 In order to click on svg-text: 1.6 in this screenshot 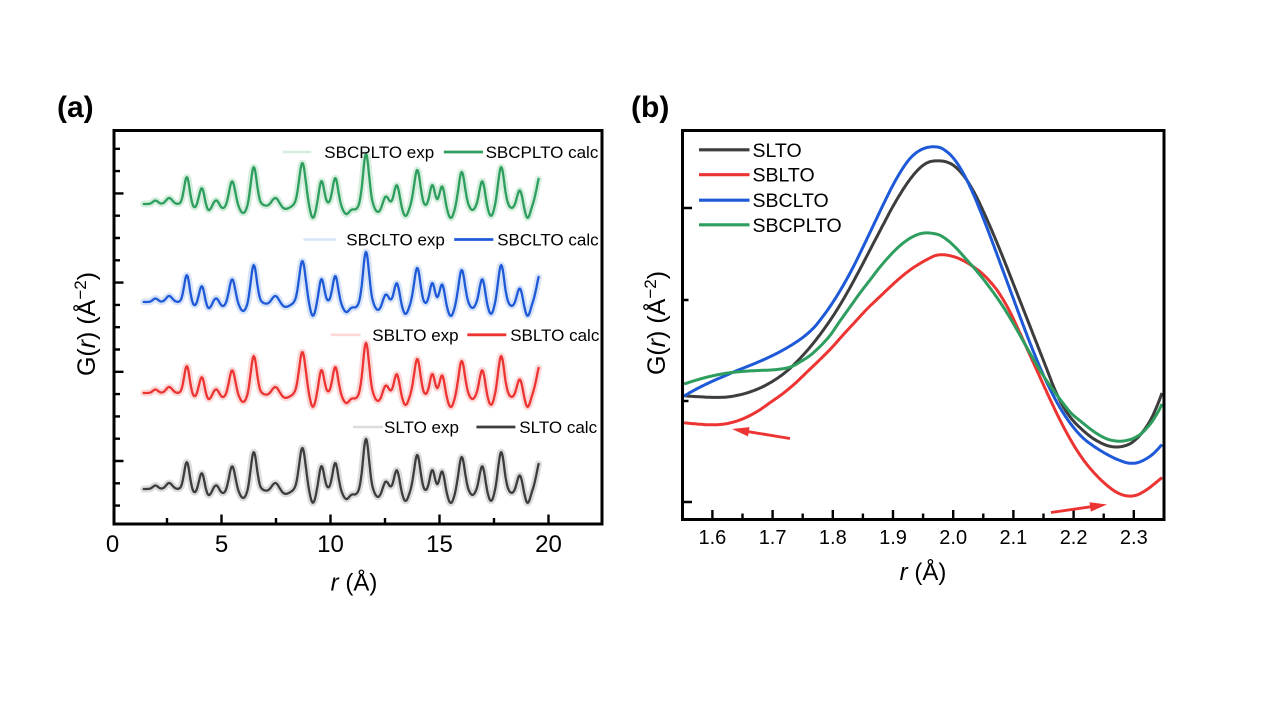, I will do `click(712, 538)`.